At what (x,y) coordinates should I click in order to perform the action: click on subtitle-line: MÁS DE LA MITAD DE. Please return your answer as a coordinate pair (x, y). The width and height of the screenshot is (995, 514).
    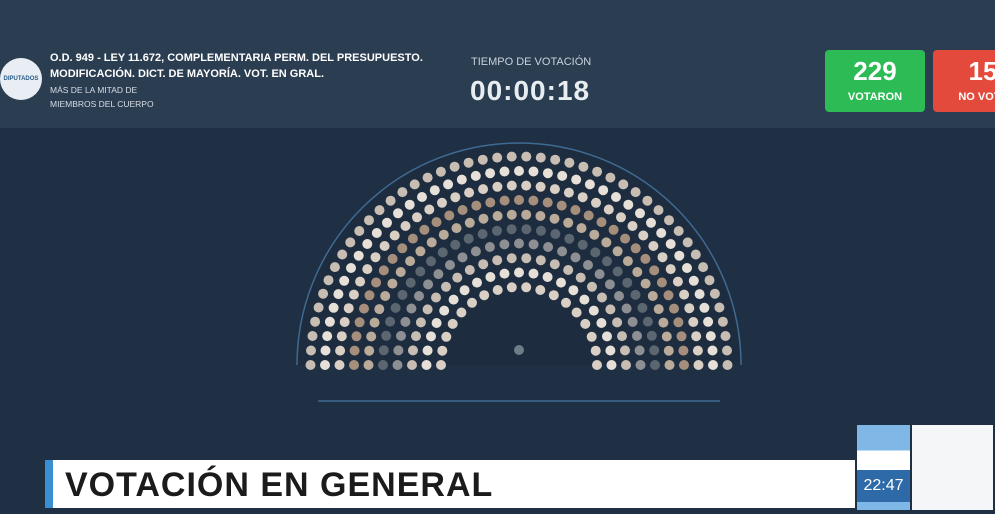
    Looking at the image, I should click on (94, 90).